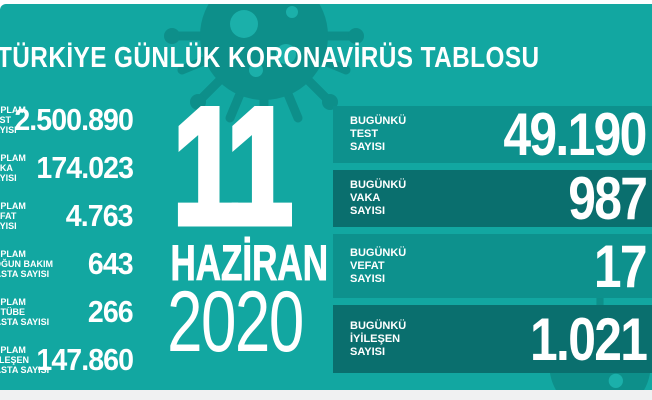  What do you see at coordinates (378, 134) in the screenshot?
I see `daily-box-label: BUGÜNKÜ TEST SAYISI` at bounding box center [378, 134].